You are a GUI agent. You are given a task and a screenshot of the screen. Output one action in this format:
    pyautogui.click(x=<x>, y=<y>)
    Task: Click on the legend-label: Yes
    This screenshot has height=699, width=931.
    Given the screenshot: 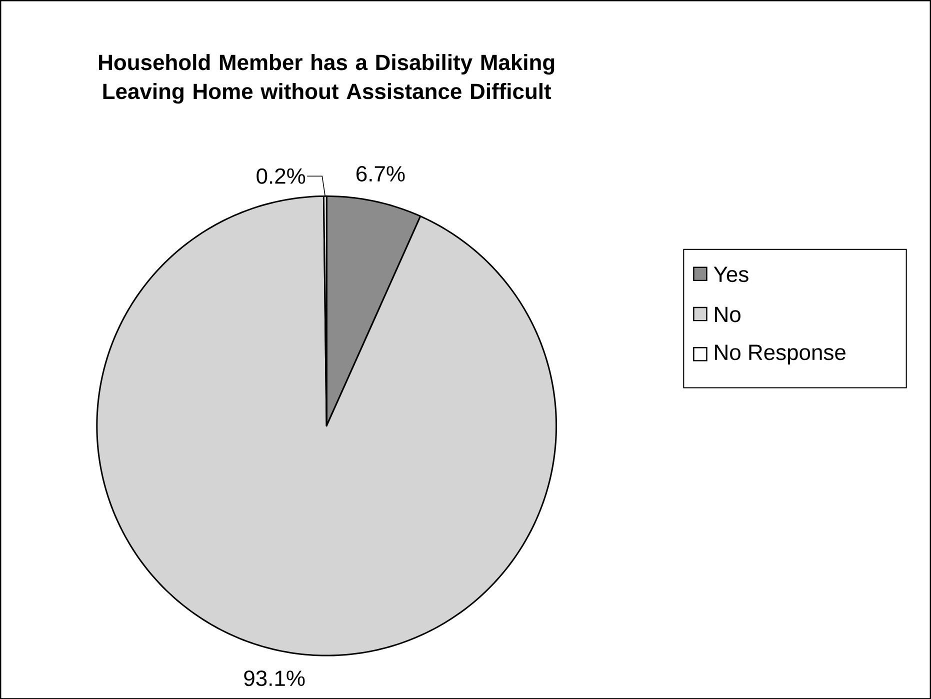 What is the action you would take?
    pyautogui.click(x=731, y=274)
    